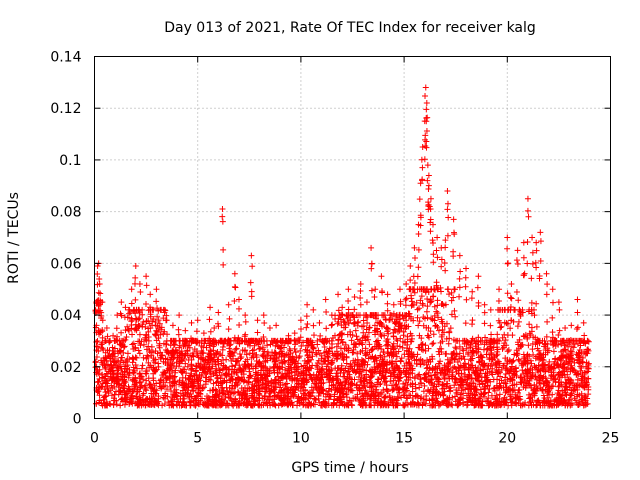  Describe the element at coordinates (94, 439) in the screenshot. I see `x-tick-label: 0` at that location.